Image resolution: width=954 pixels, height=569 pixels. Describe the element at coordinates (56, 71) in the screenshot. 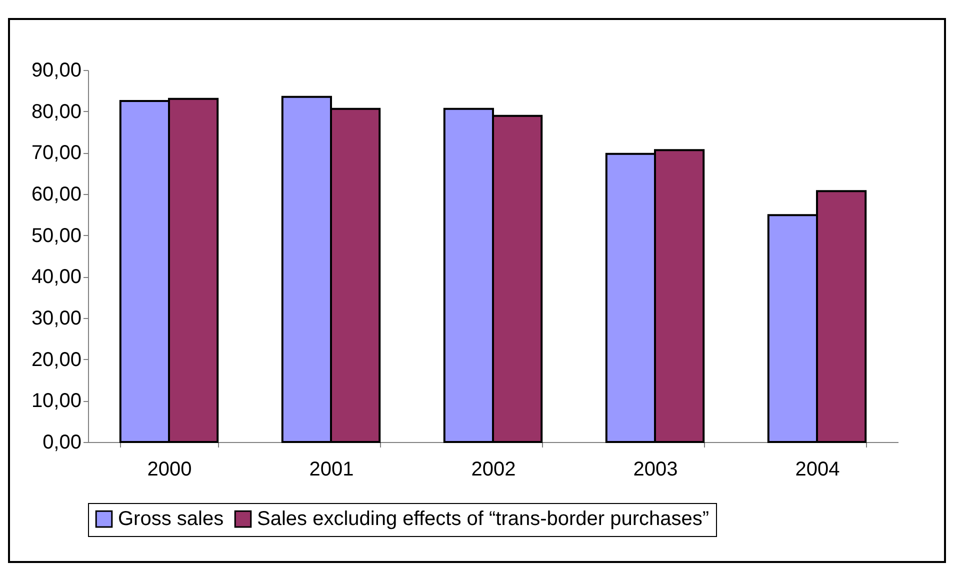

I see `y-tick-label: 90,00` at that location.